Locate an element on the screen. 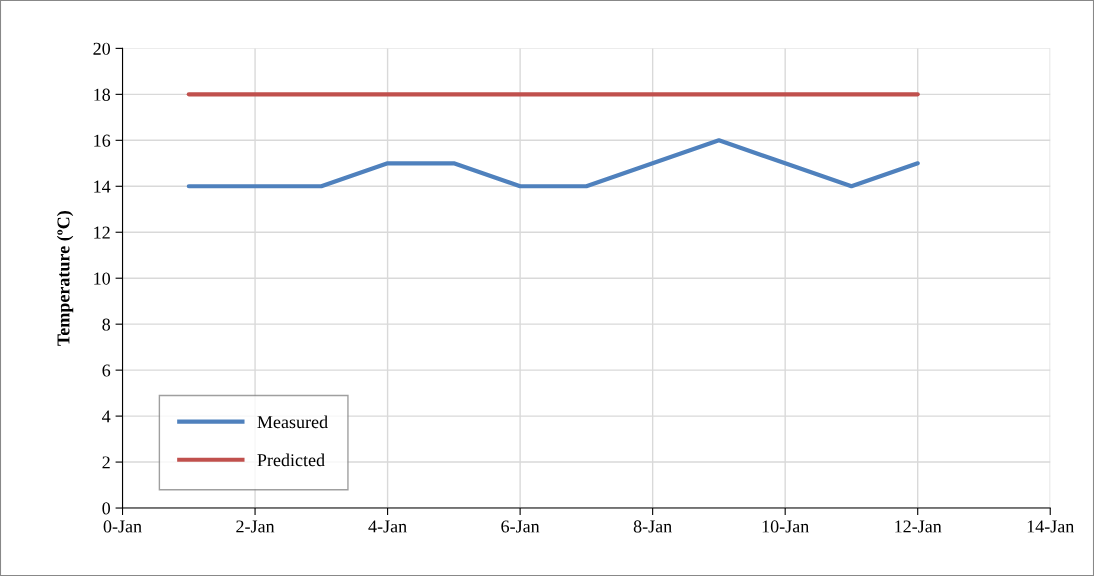 The width and height of the screenshot is (1094, 576). y-tick-label: 4 is located at coordinates (106, 416).